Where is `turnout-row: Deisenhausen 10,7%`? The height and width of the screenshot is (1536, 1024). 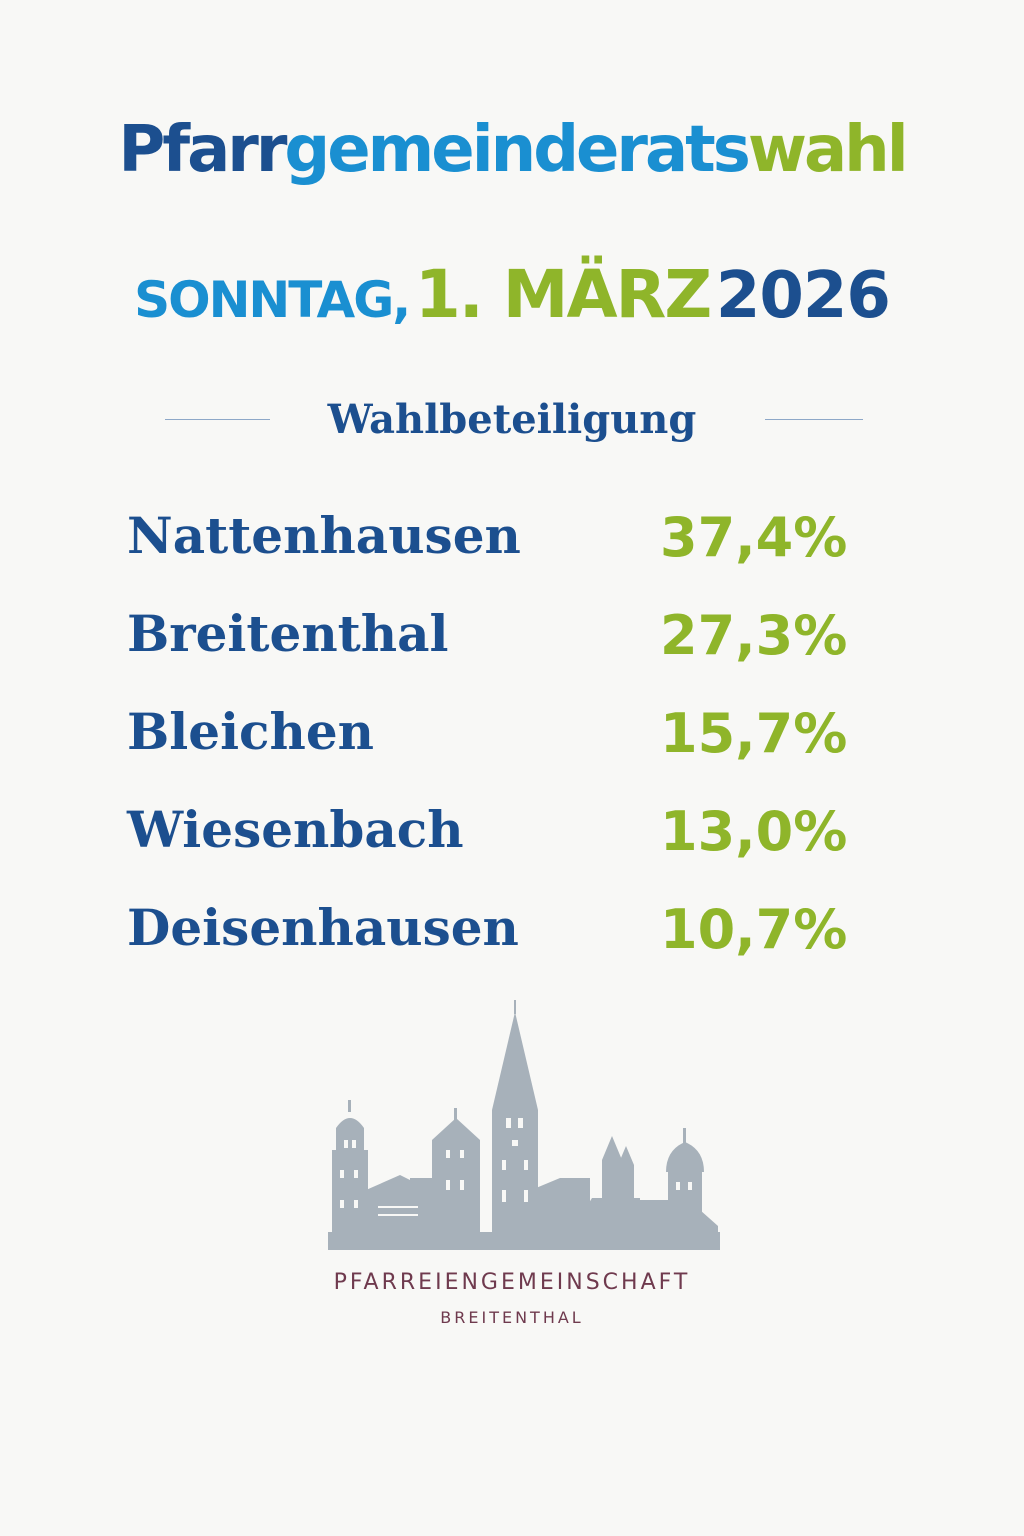
turnout-row: Deisenhausen 10,7% is located at coordinates (512, 946).